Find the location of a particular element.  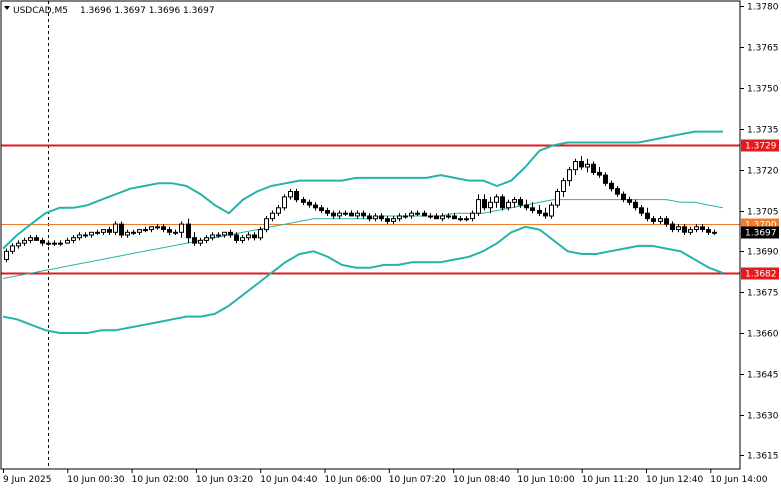

x-tick-label: 9 Jun 2025 is located at coordinates (27, 480).